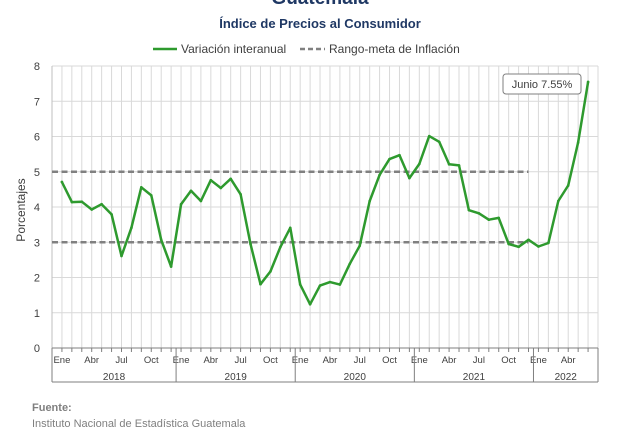 Image resolution: width=640 pixels, height=430 pixels. Describe the element at coordinates (37, 138) in the screenshot. I see `y-tick-label: 6` at that location.